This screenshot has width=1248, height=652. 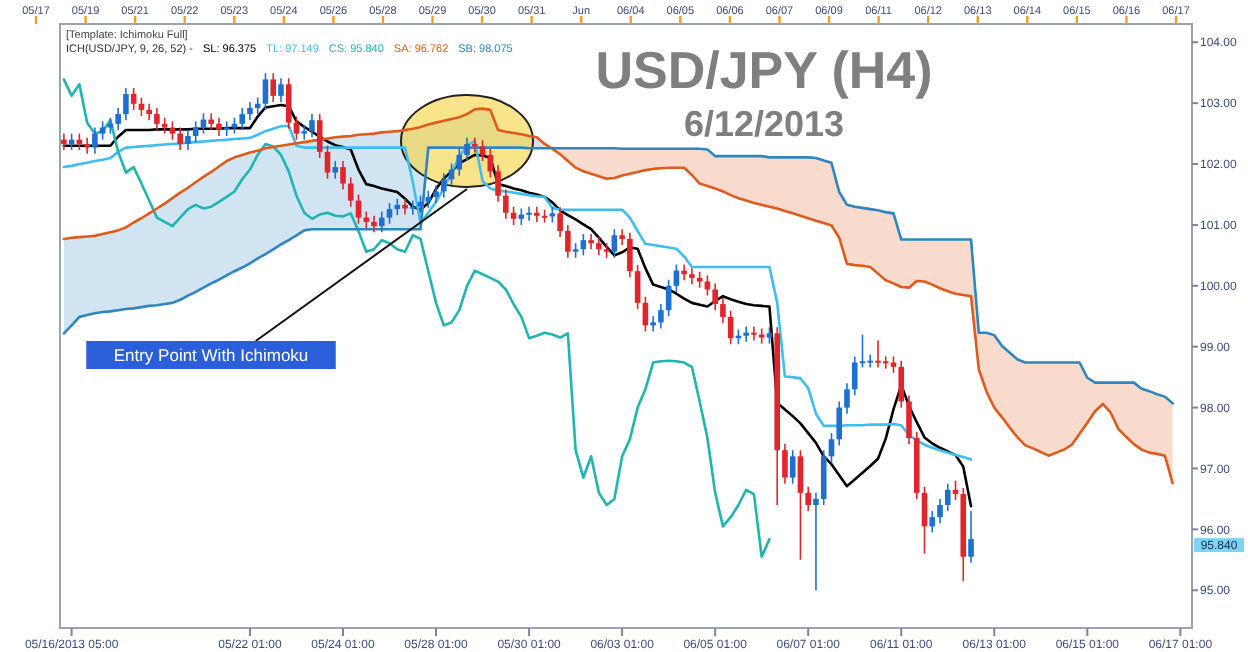 I want to click on chart-title: USD/JPY (H4), so click(x=764, y=70).